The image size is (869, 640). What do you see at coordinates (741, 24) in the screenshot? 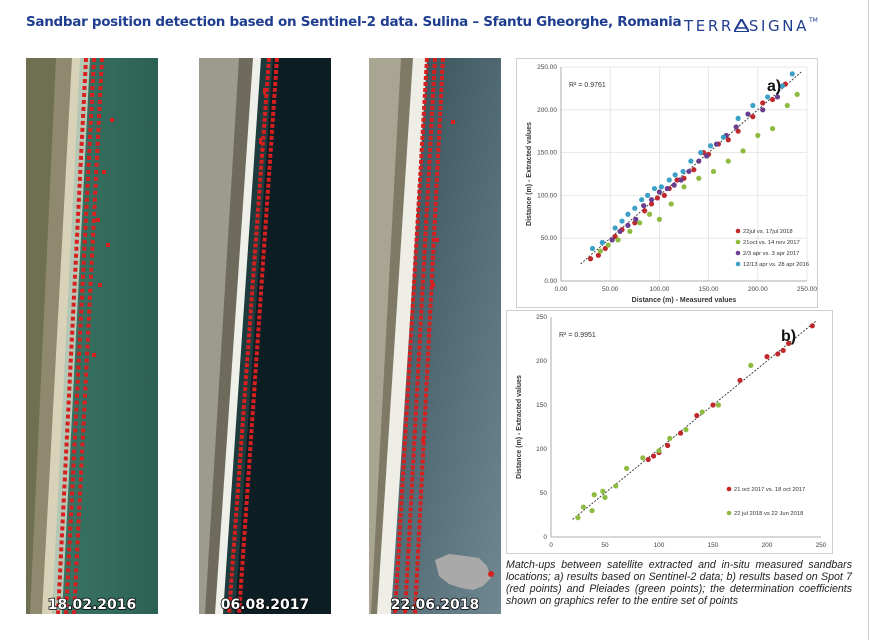
I see `logo-triangle-icon` at bounding box center [741, 24].